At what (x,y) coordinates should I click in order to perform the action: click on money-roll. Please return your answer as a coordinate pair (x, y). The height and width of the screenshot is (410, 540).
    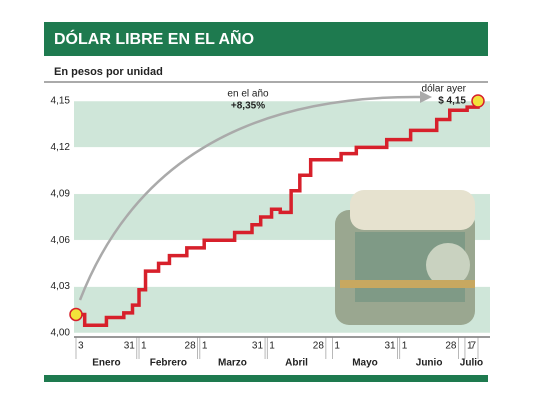
    Looking at the image, I should click on (405, 257).